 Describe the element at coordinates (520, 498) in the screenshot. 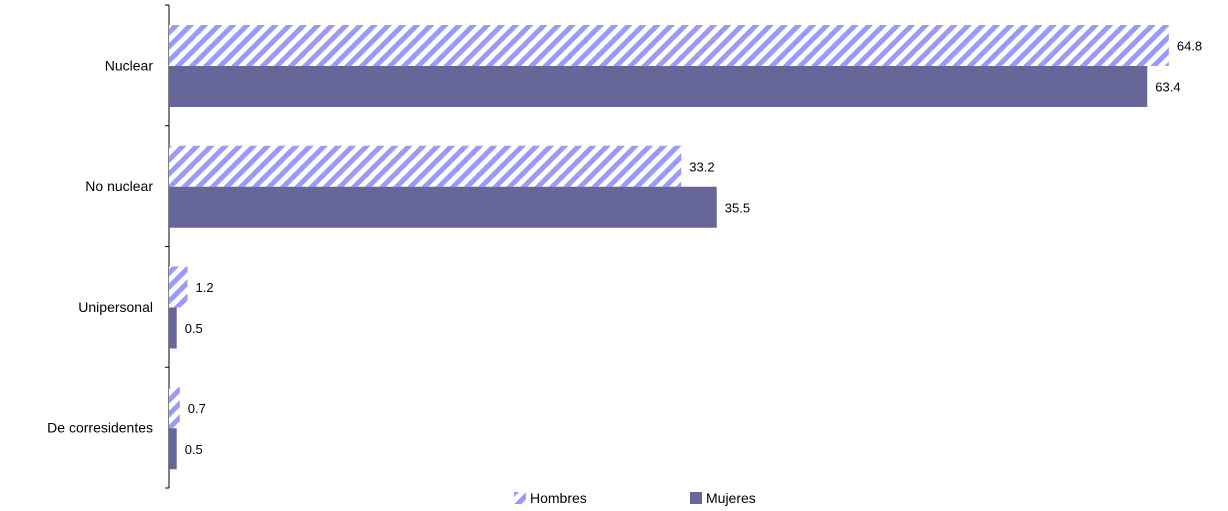

I see `legend-swatch-hombres` at that location.